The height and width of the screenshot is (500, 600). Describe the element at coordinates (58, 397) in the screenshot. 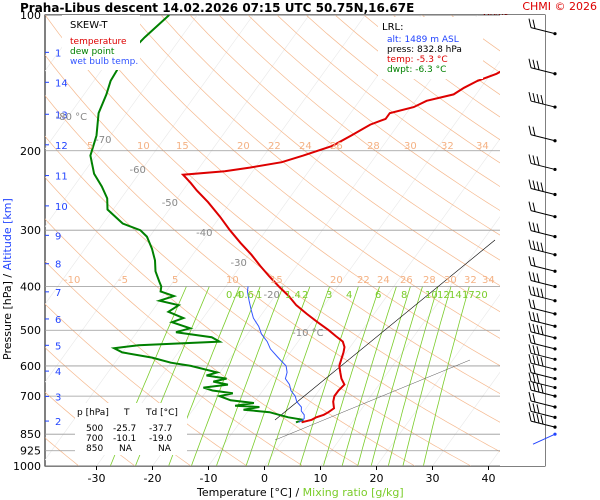

I see `altitude-tick-label: 3` at that location.